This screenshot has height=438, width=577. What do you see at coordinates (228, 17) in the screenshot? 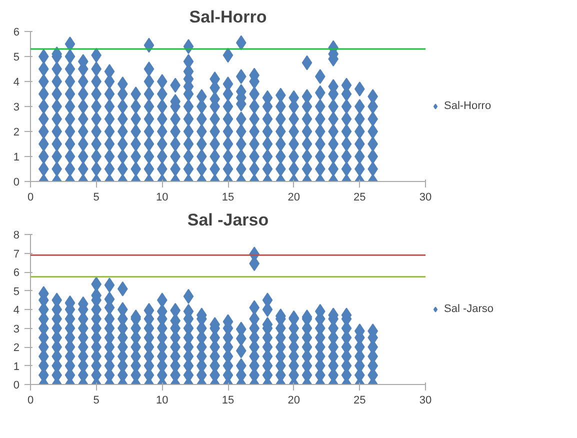
I see `chart-title: Sal-Horro` at bounding box center [228, 17].